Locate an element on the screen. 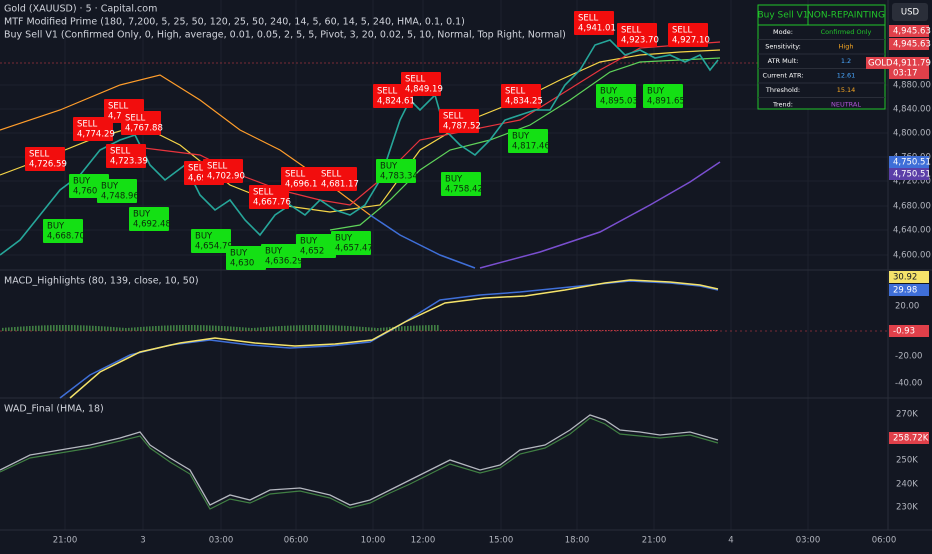 The height and width of the screenshot is (554, 932). table-value: 1.2 is located at coordinates (846, 61).